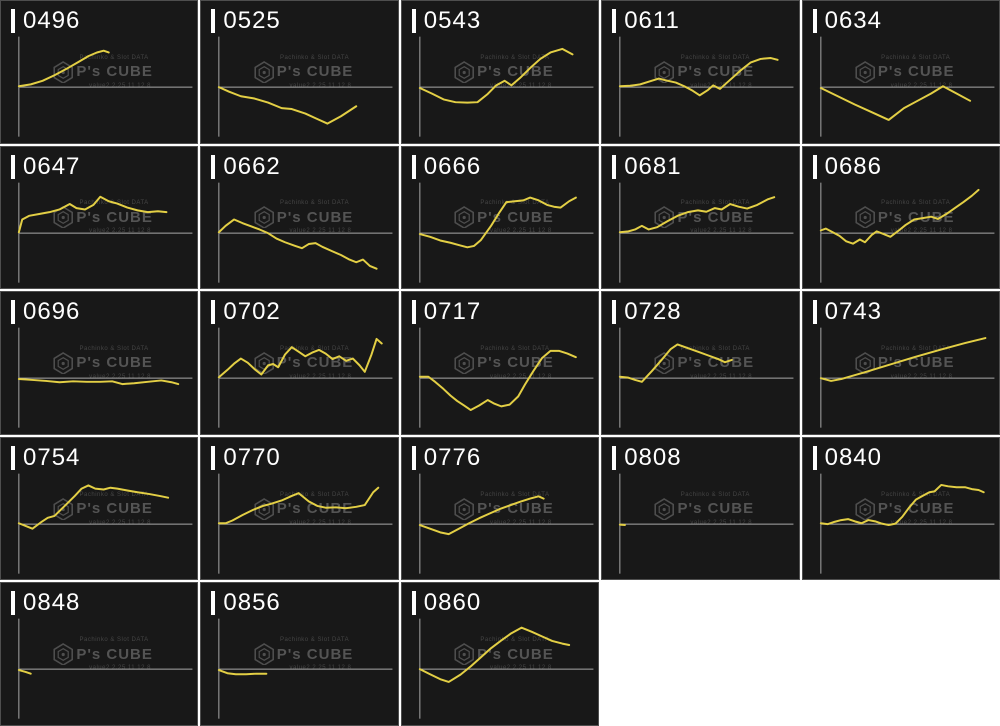 Image resolution: width=1000 pixels, height=726 pixels. What do you see at coordinates (653, 457) in the screenshot?
I see `machine-number: 0808` at bounding box center [653, 457].